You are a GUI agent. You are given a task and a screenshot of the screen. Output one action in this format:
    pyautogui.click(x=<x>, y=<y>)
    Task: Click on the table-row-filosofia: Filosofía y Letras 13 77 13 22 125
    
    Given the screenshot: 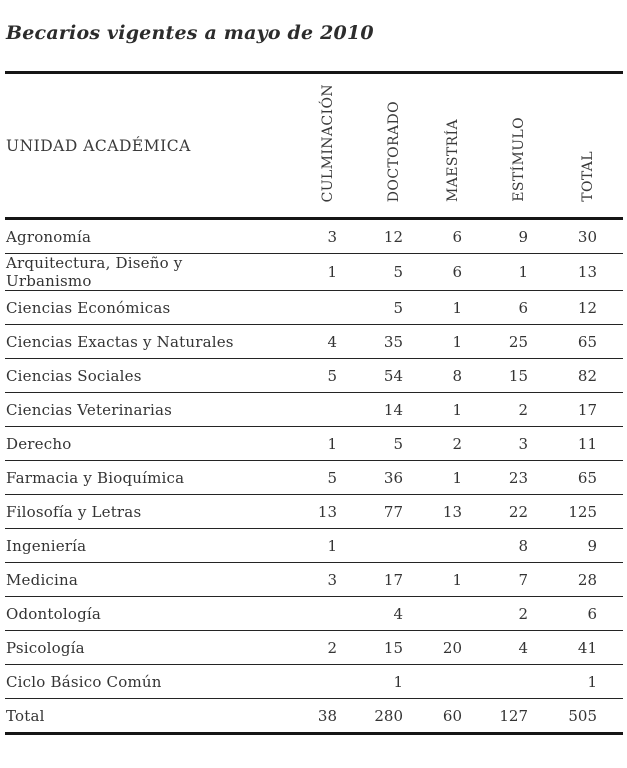 What is the action you would take?
    pyautogui.click(x=314, y=512)
    